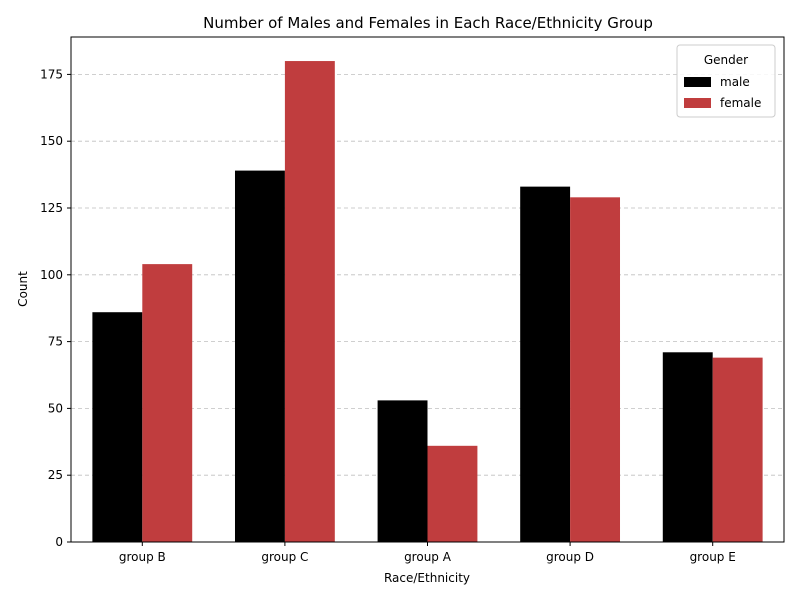  I want to click on x-tick-label: group D, so click(570, 557).